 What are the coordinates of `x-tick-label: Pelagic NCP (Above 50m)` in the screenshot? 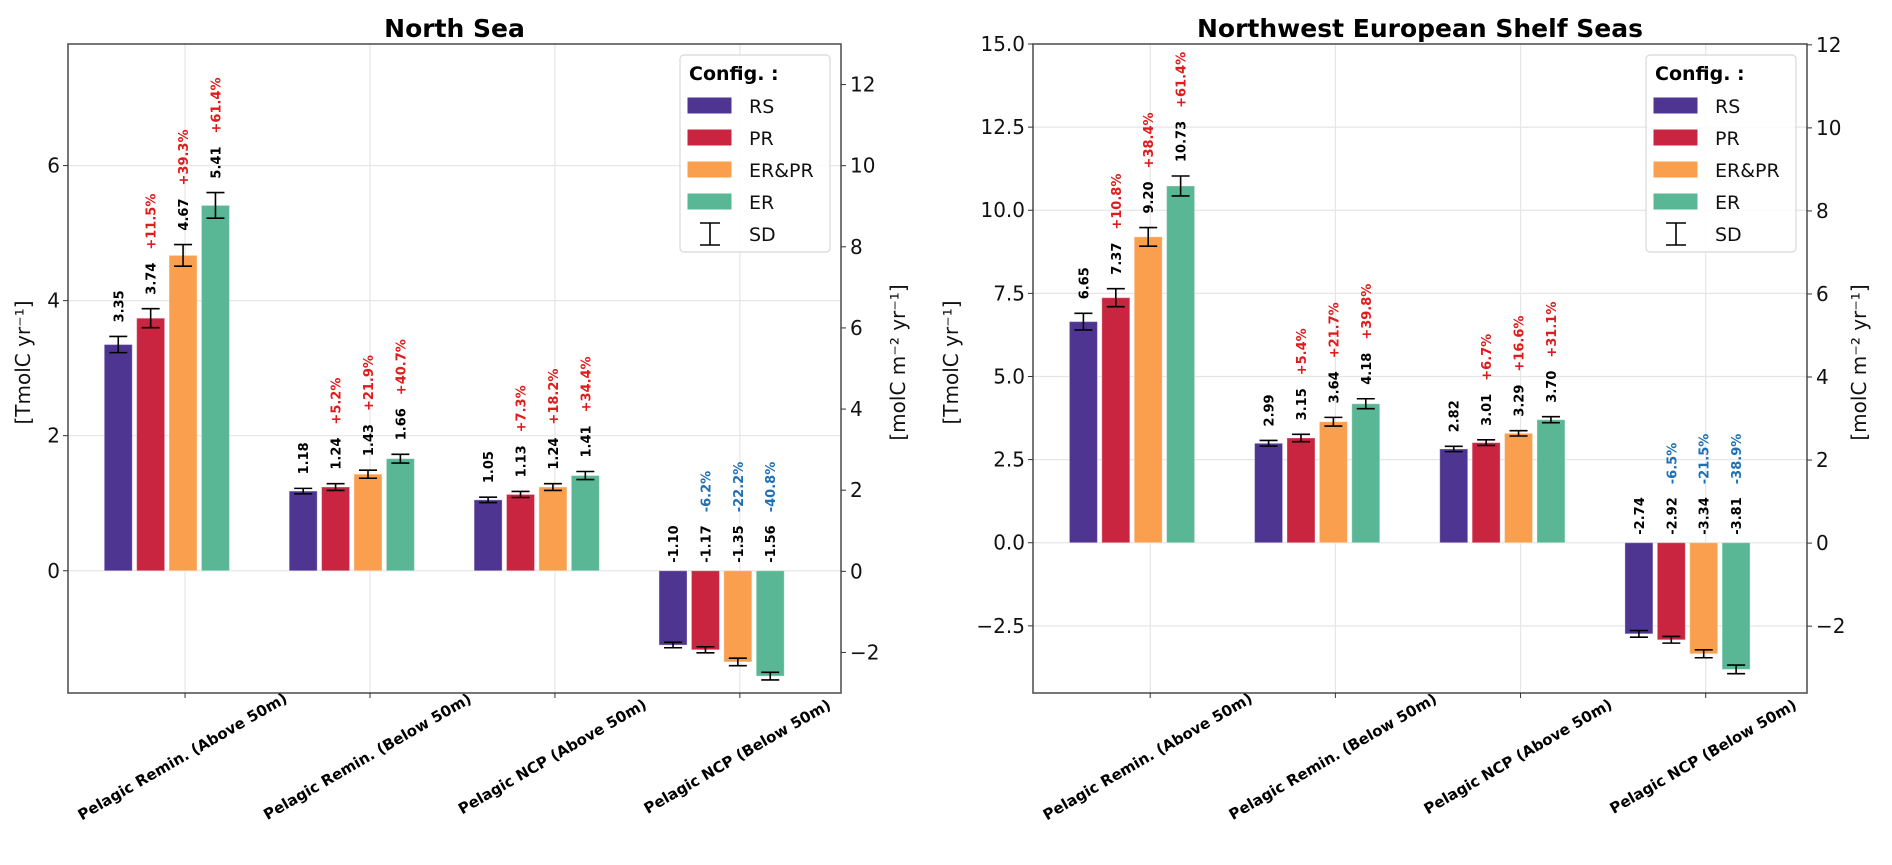 It's located at (552, 756).